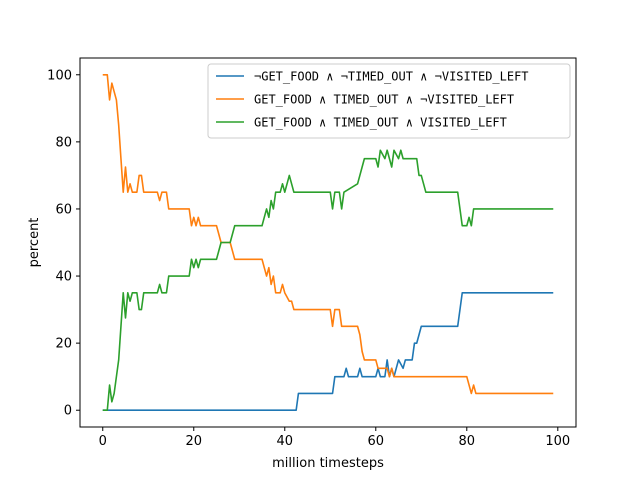  What do you see at coordinates (380, 123) in the screenshot?
I see `legend-entry-3: GET_FOOD ∧ TIMED_OUT ∧ VISITED_LEFT` at bounding box center [380, 123].